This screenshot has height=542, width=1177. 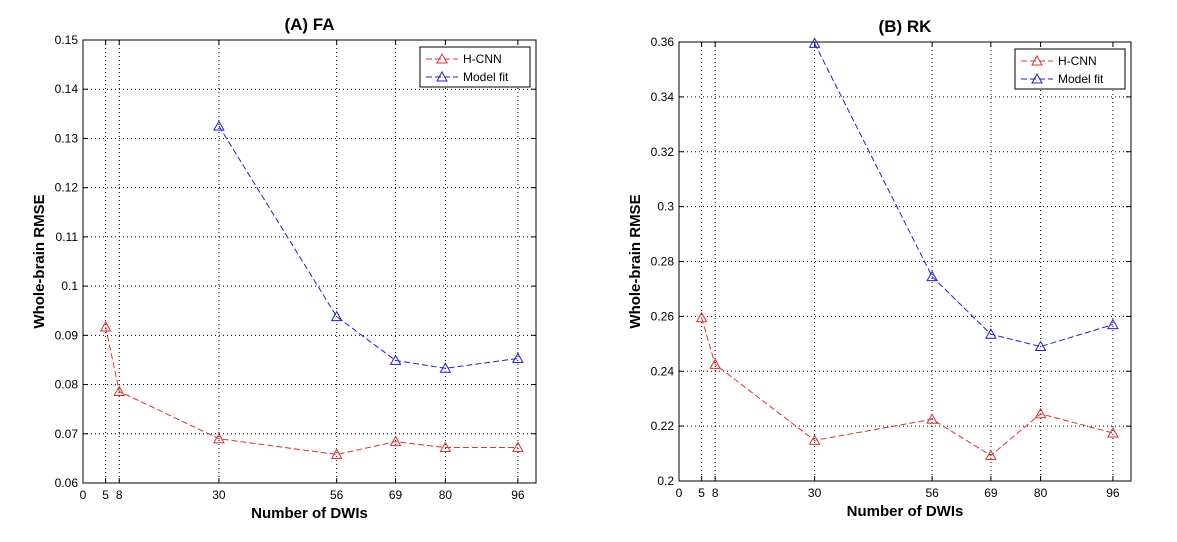 What do you see at coordinates (67, 483) in the screenshot?
I see `y-tick-label: 0.06` at bounding box center [67, 483].